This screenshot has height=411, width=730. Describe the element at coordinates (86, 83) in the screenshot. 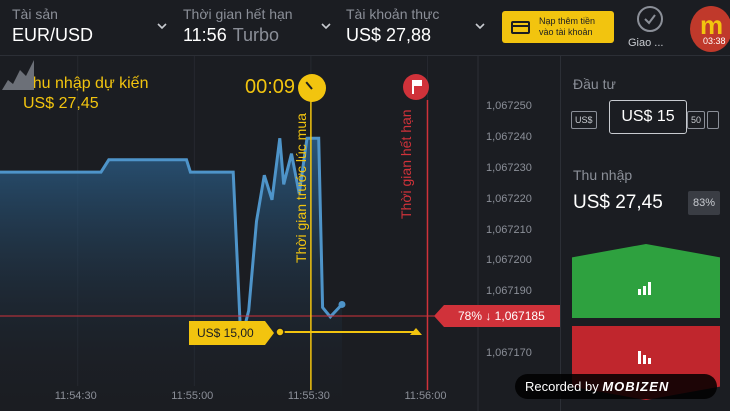

I see `expected-income-label: Thu nhập dự kiến` at that location.